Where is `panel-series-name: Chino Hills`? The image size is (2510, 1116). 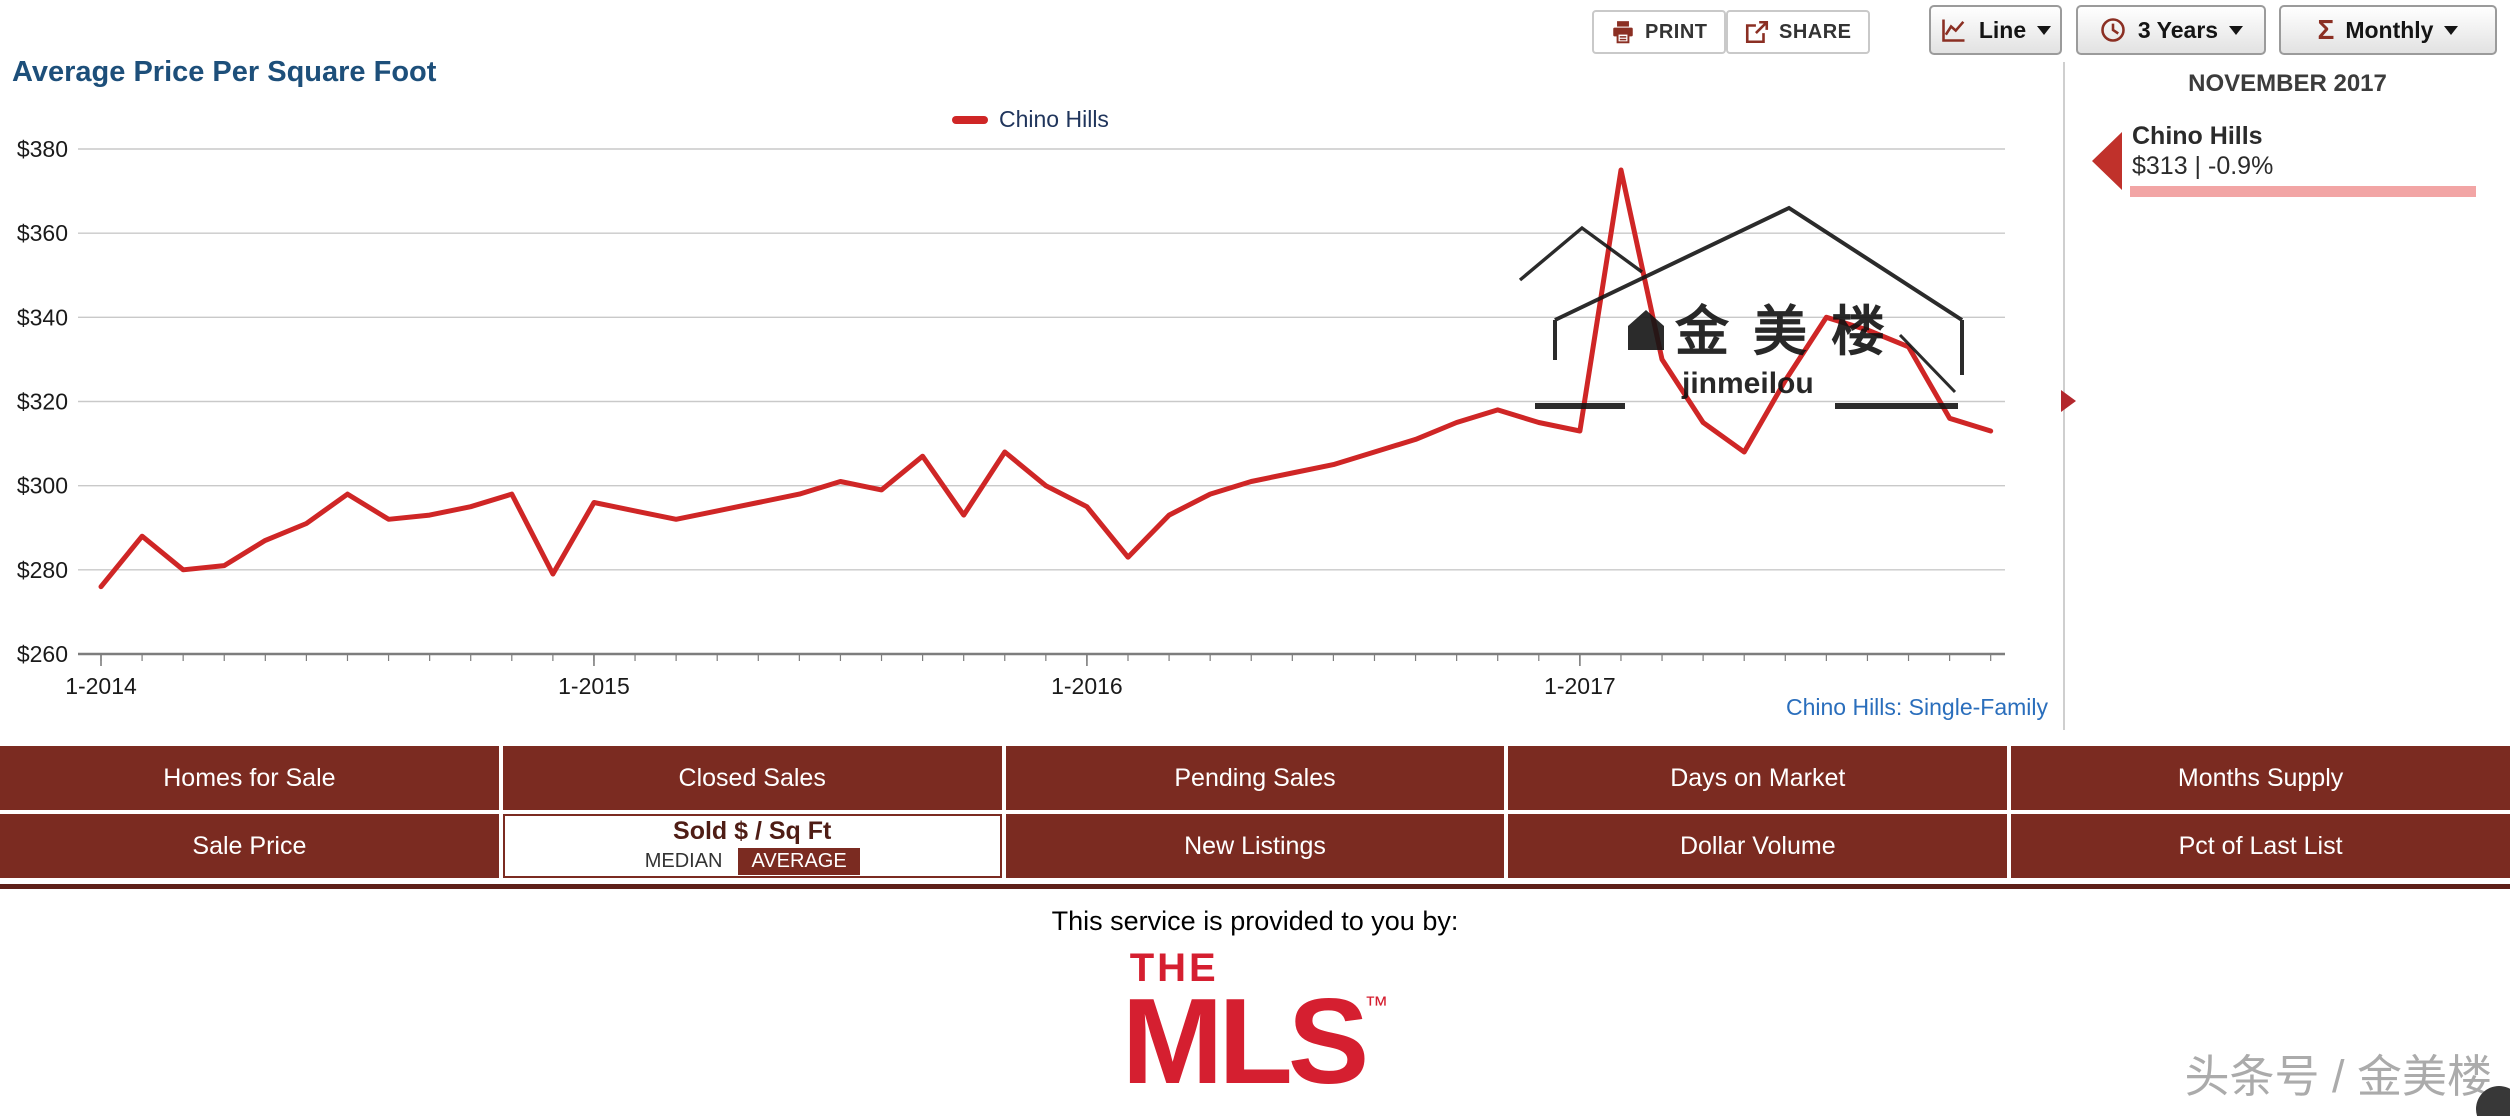
panel-series-name: Chino Hills is located at coordinates (2197, 136).